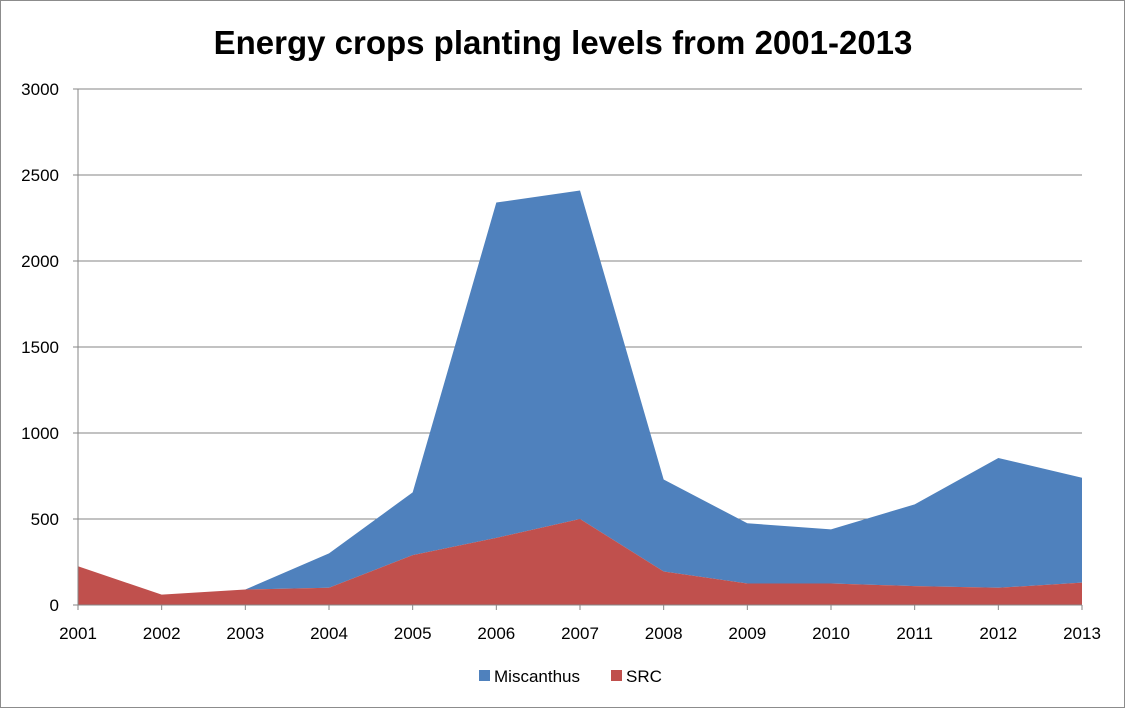  I want to click on y-tick-label: 1000, so click(40, 433).